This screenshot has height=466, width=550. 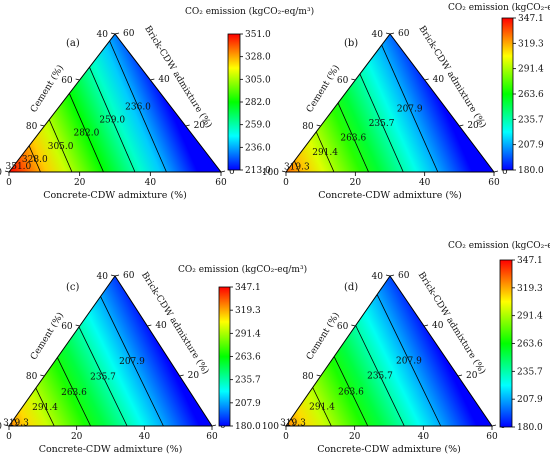 What do you see at coordinates (258, 103) in the screenshot?
I see `colorbar-tick-label: 282.0` at bounding box center [258, 103].